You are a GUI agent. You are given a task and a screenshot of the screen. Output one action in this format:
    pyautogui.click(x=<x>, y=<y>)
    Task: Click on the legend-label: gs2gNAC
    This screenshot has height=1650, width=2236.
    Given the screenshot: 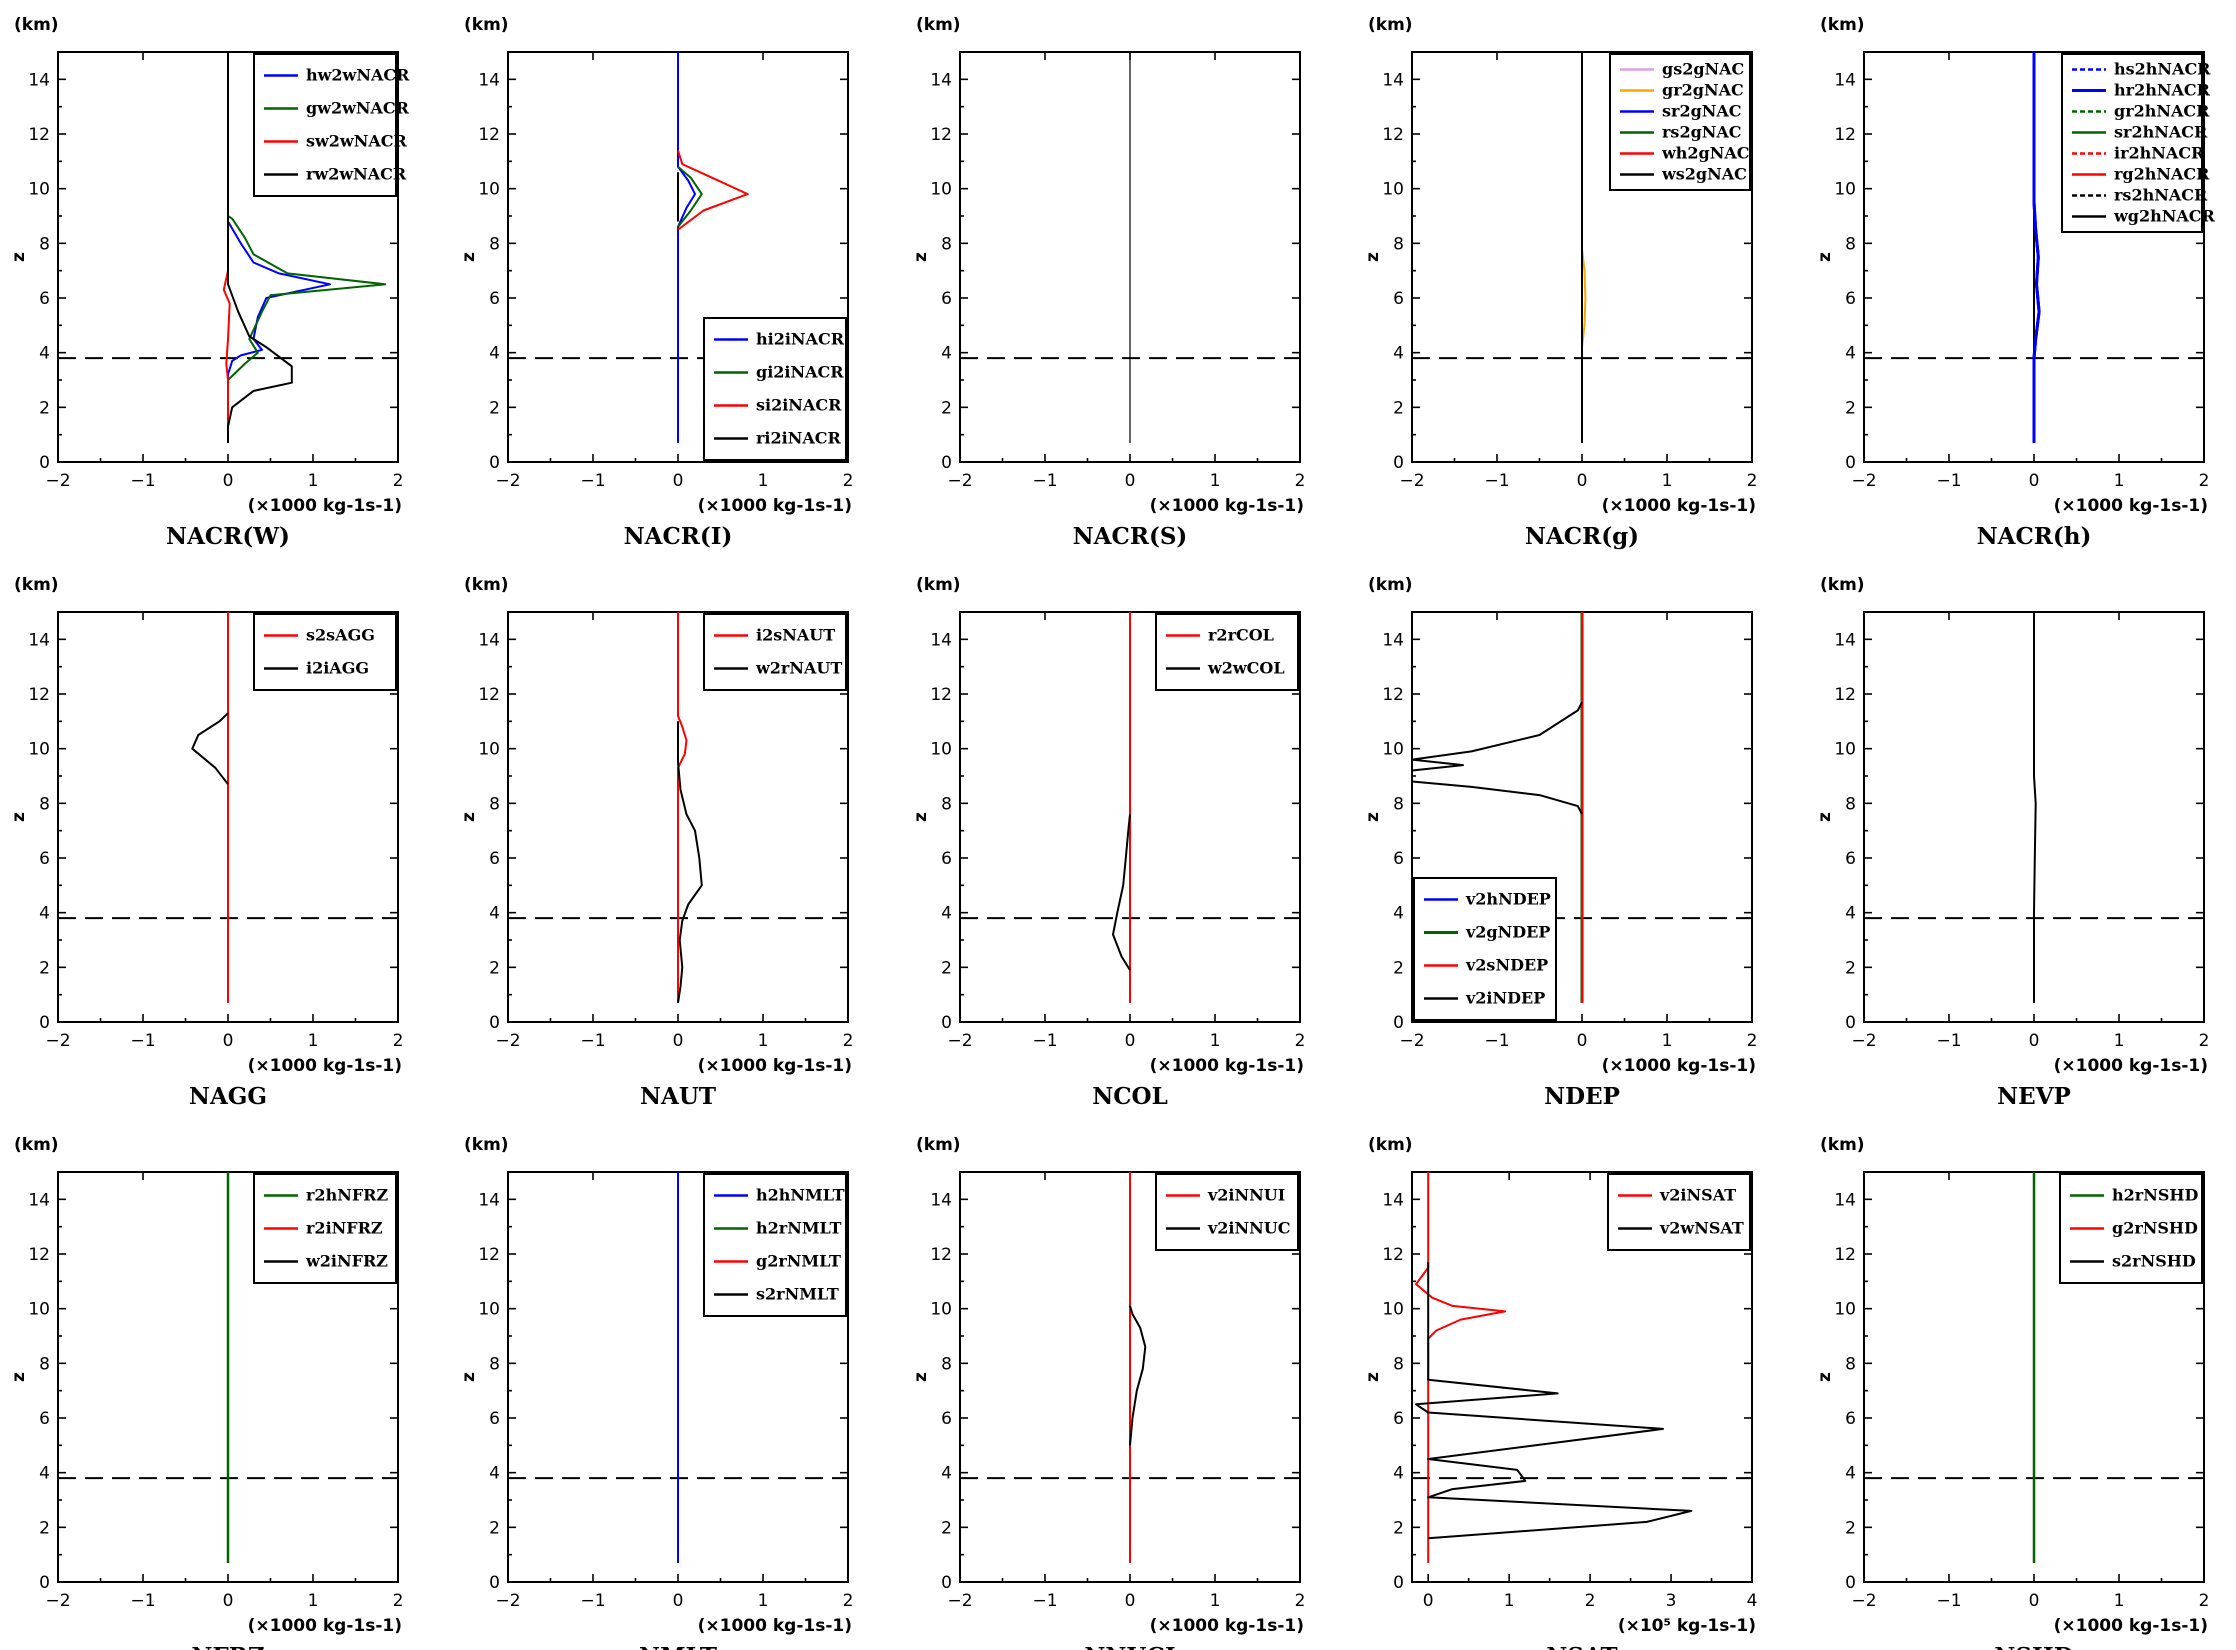 What is the action you would take?
    pyautogui.click(x=1703, y=69)
    